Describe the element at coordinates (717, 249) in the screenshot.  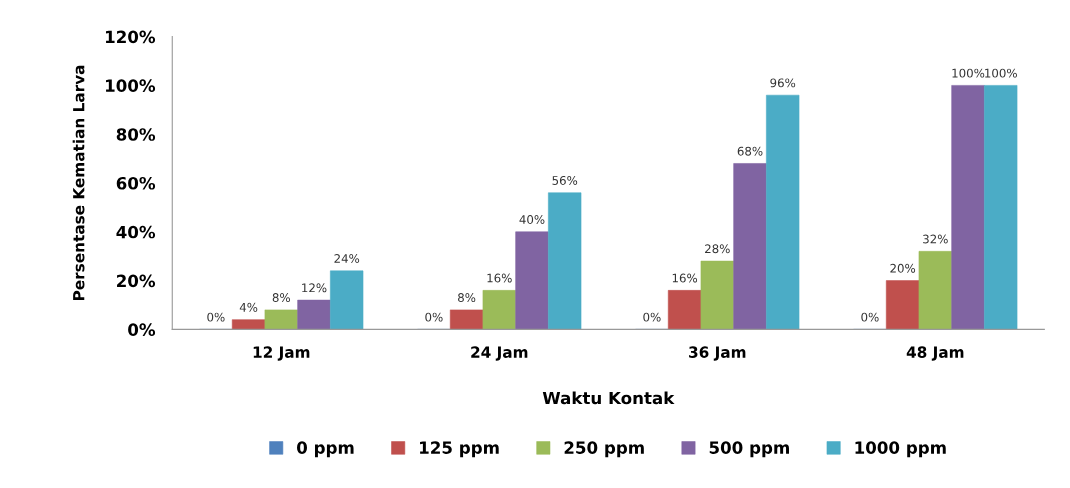
I see `data-label: 28%` at that location.